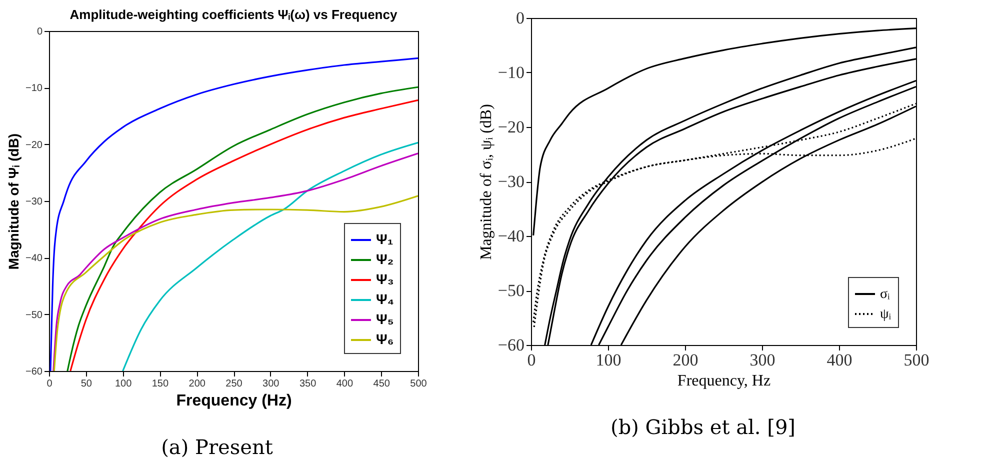 Image resolution: width=984 pixels, height=468 pixels. What do you see at coordinates (886, 314) in the screenshot?
I see `legend-label: ψᵢ` at bounding box center [886, 314].